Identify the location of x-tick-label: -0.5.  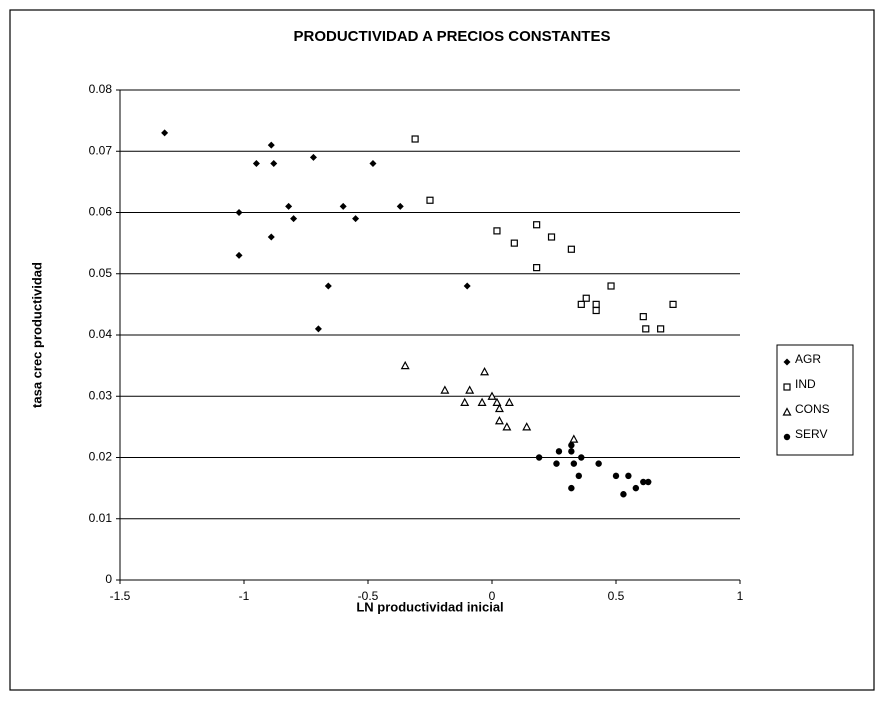
(368, 596).